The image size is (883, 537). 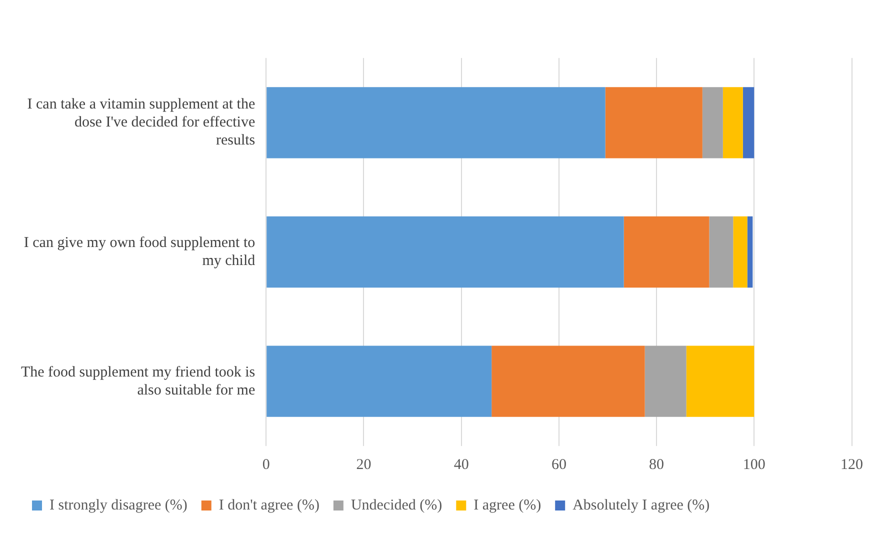 I want to click on x-tick-label: 60, so click(x=558, y=464).